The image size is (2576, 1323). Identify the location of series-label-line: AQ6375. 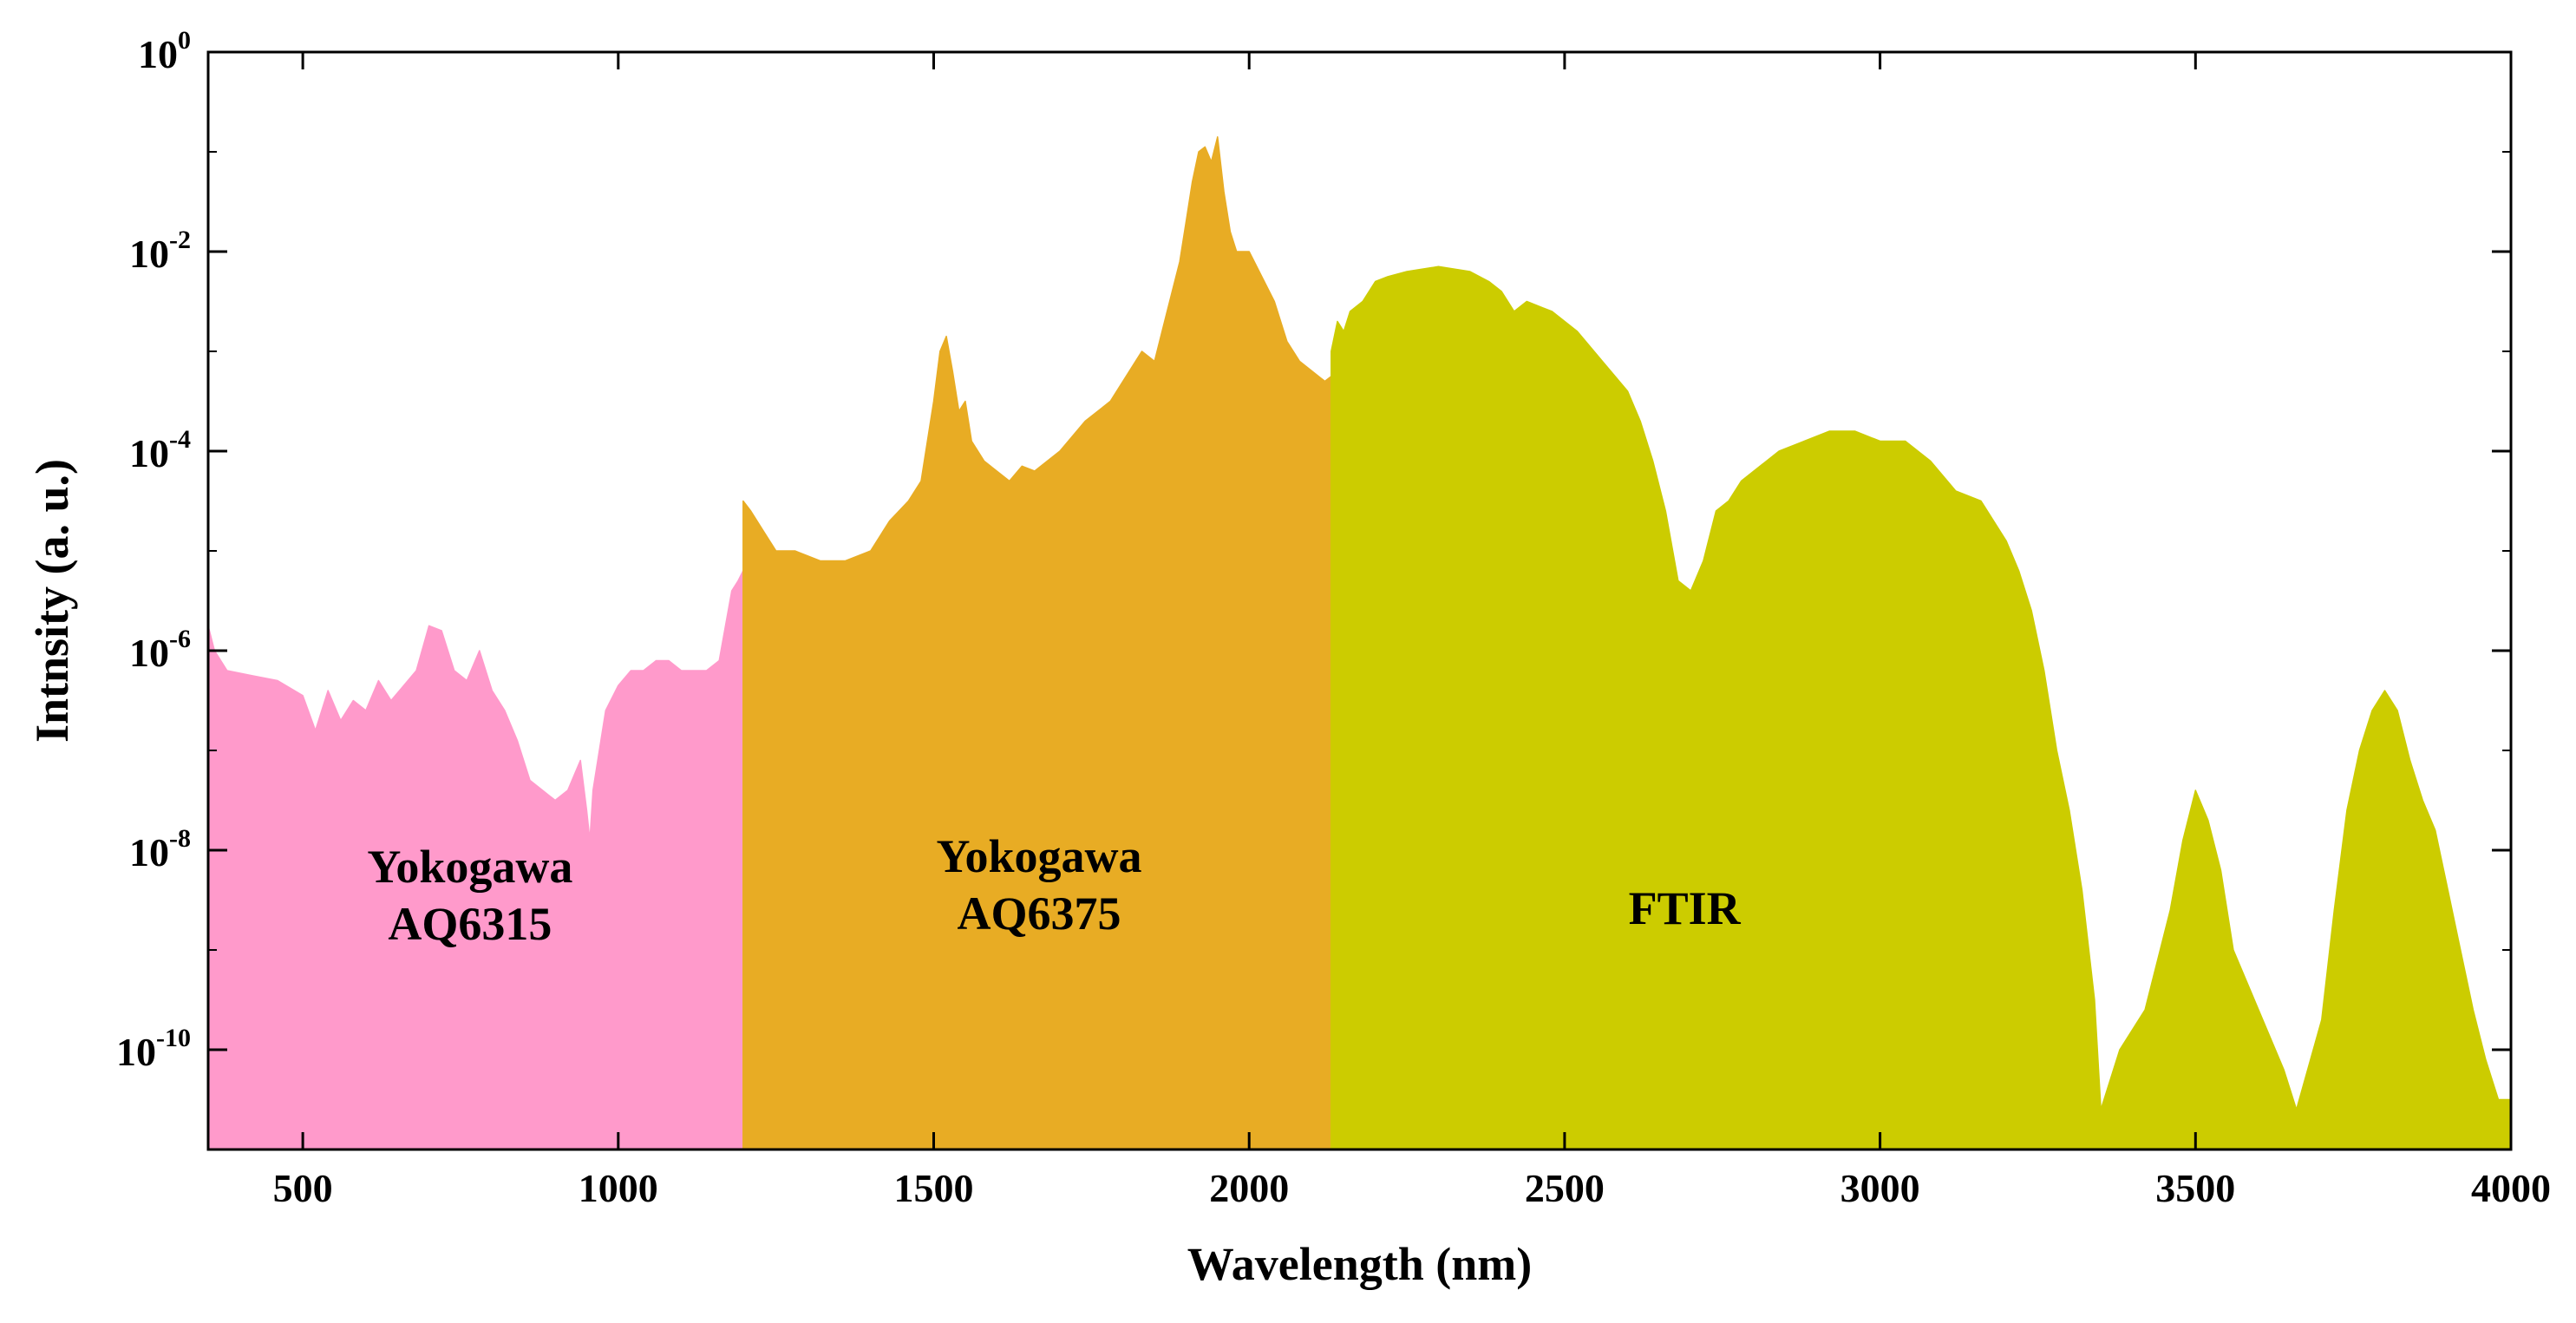
(1039, 914).